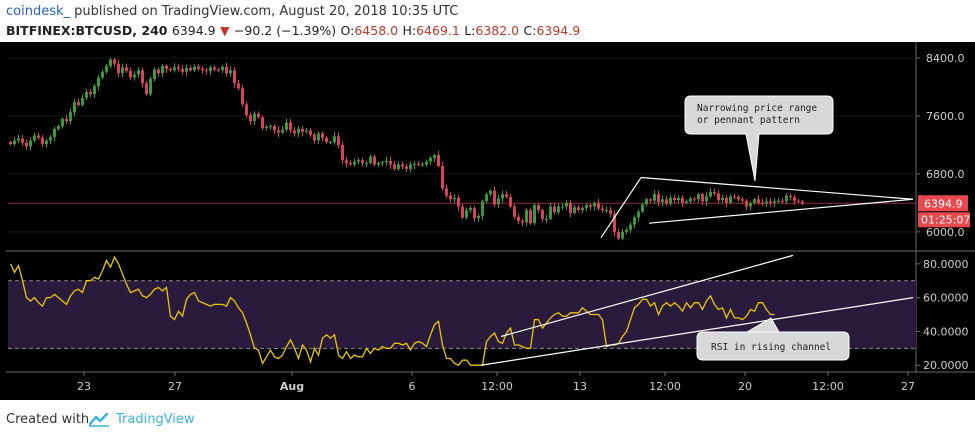 This screenshot has width=975, height=438. Describe the element at coordinates (487, 419) in the screenshot. I see `footer: Created with TradingView` at that location.